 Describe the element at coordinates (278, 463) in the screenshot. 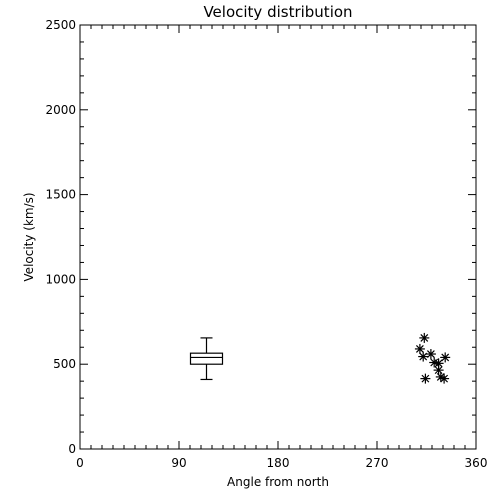

I see `x-tick-label: 180` at that location.